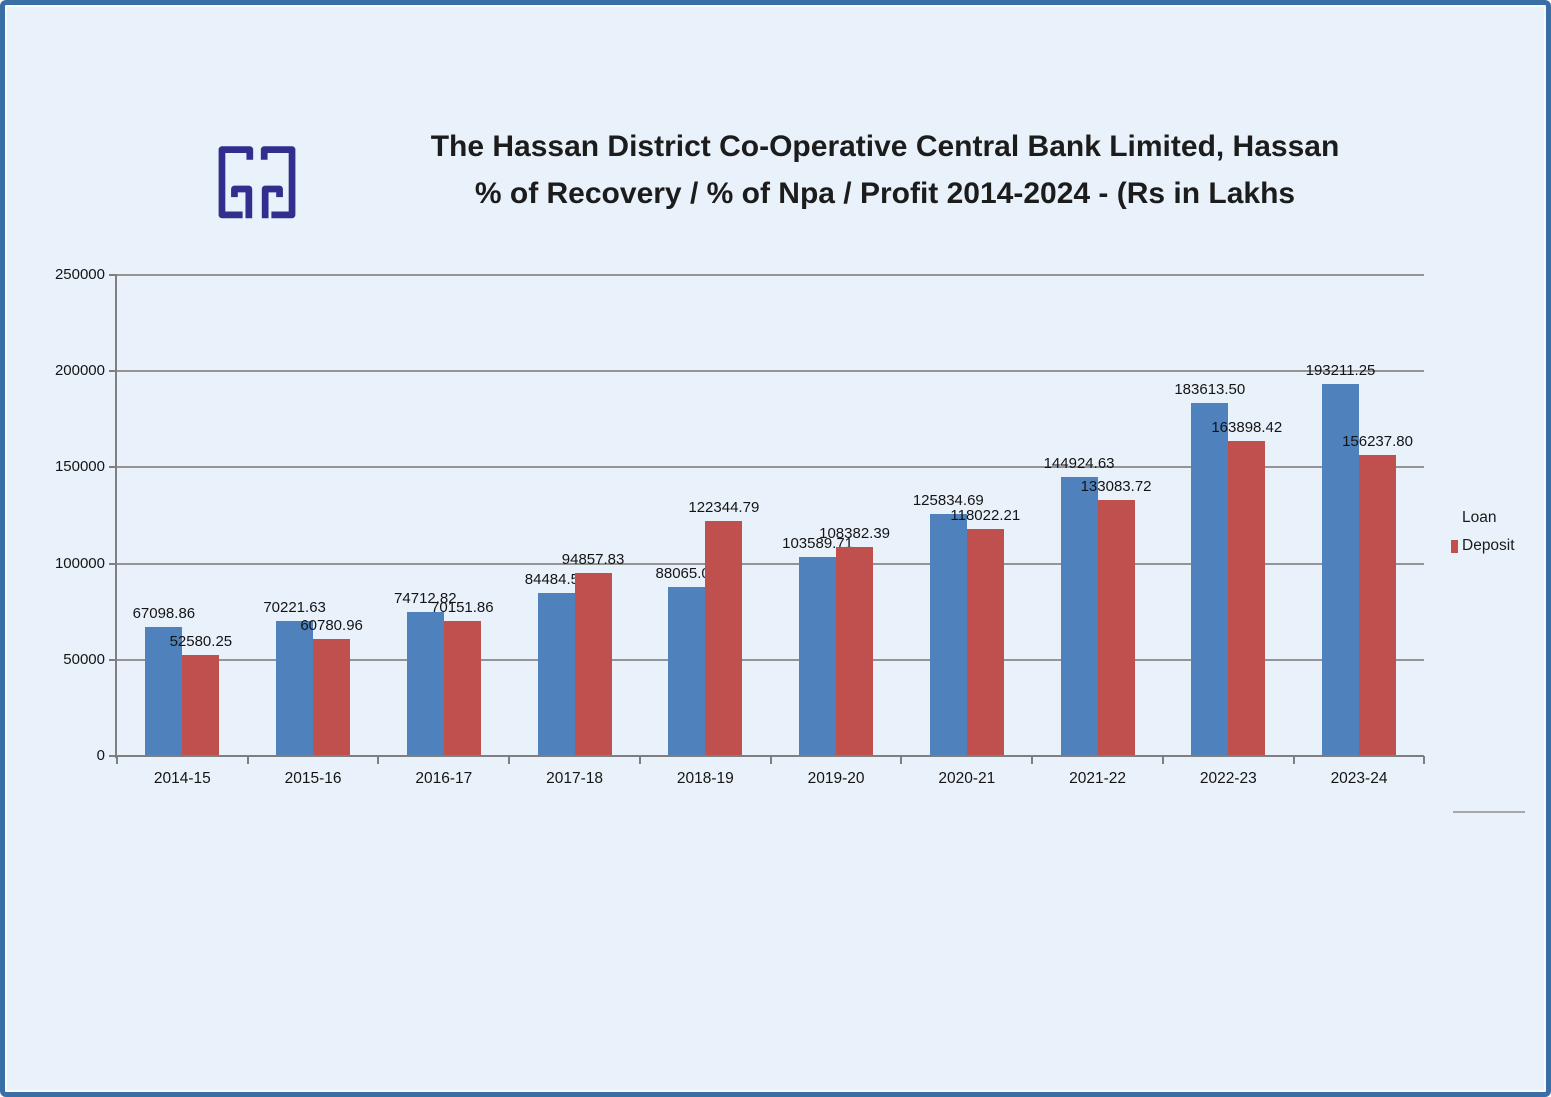 This screenshot has width=1551, height=1097. What do you see at coordinates (1228, 778) in the screenshot?
I see `x-tick-label-2022-23: 2022-23` at bounding box center [1228, 778].